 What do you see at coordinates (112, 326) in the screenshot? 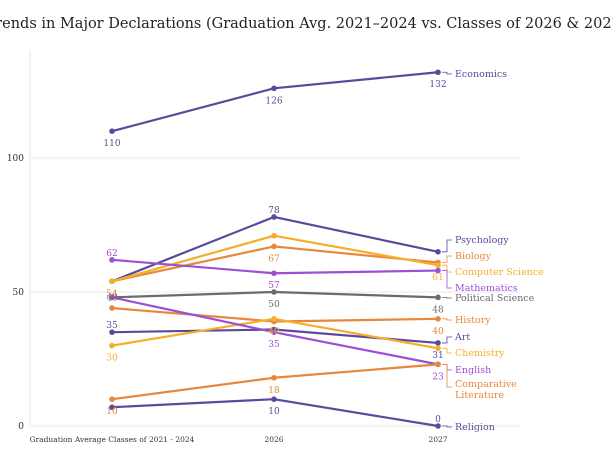
I see `data-label-art-0: 35` at bounding box center [112, 326].